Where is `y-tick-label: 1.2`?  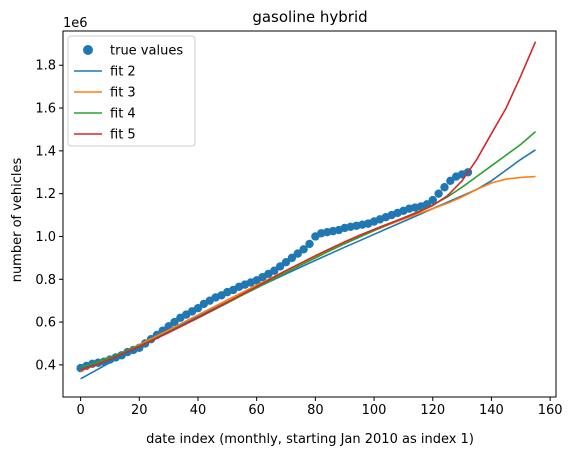
y-tick-label: 1.2 is located at coordinates (45, 194).